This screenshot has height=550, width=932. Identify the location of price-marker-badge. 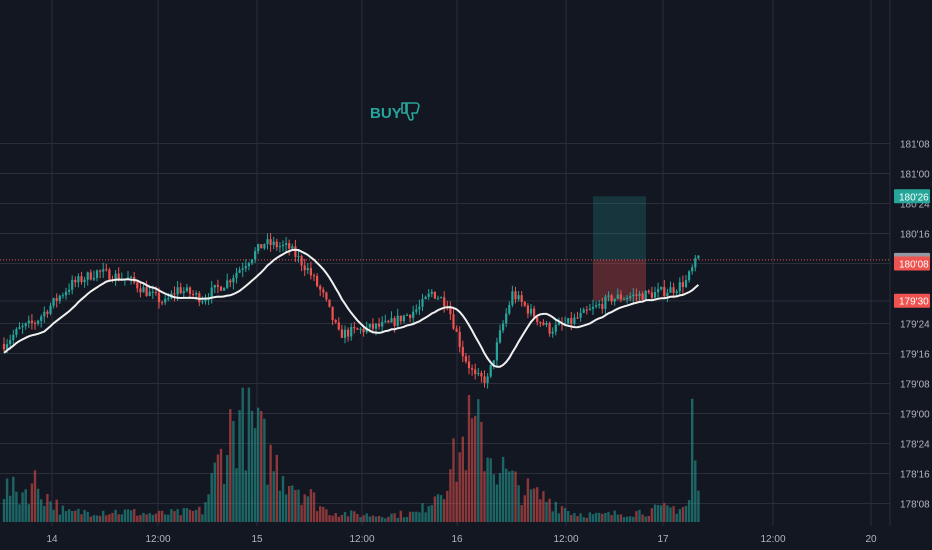
(912, 196).